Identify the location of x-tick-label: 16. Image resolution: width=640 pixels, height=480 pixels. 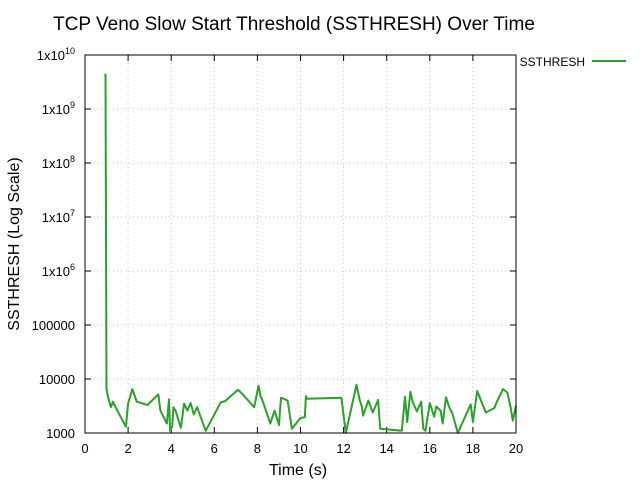
(430, 448).